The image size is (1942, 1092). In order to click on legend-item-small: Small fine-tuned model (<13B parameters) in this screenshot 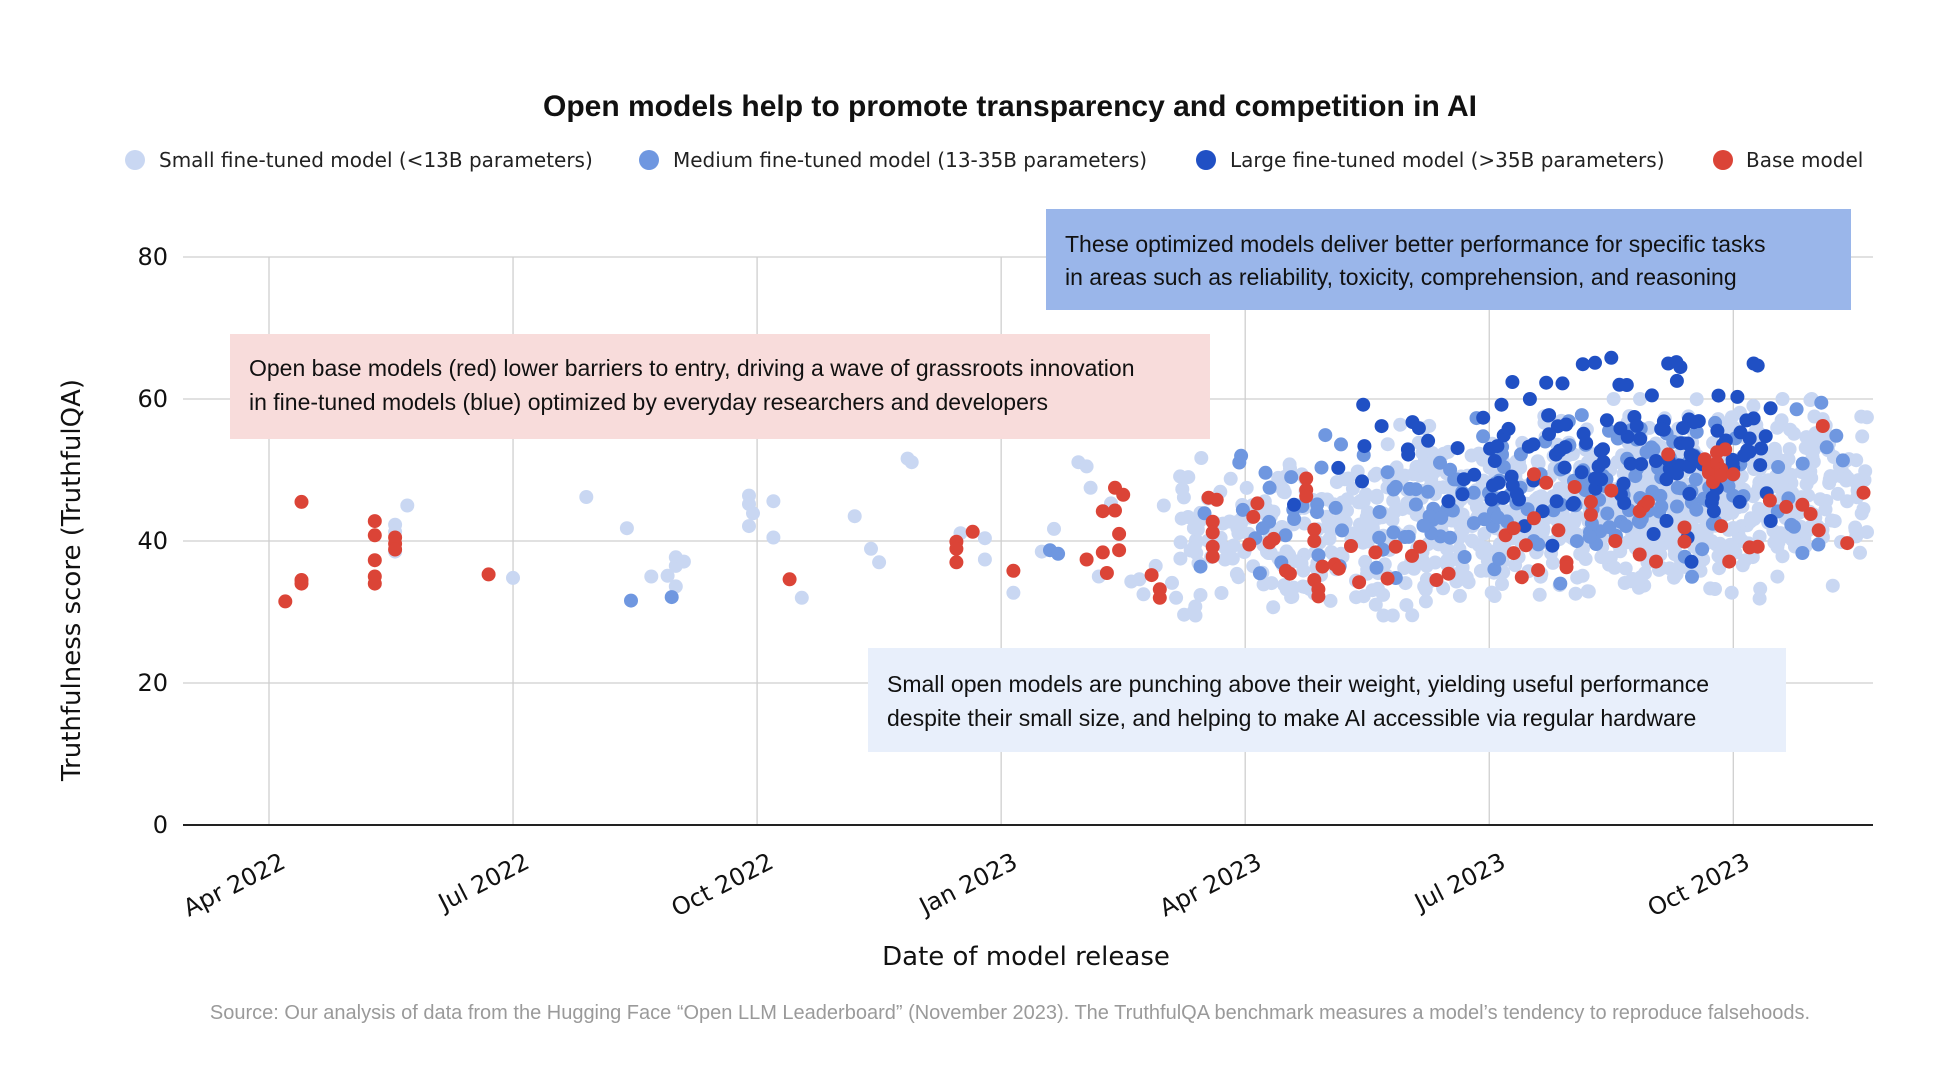, I will do `click(359, 160)`.